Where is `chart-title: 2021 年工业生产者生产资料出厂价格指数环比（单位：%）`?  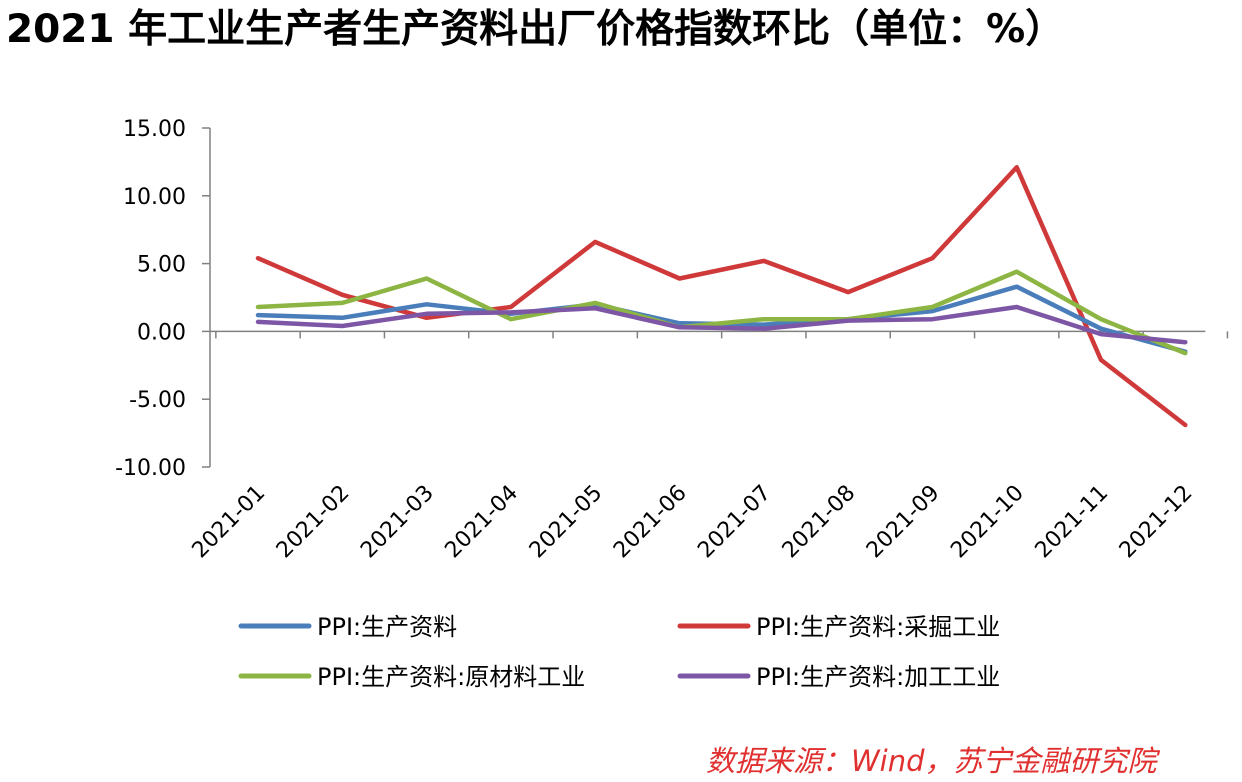
chart-title: 2021 年工业生产者生产资料出厂价格指数环比（单位：%） is located at coordinates (535, 29).